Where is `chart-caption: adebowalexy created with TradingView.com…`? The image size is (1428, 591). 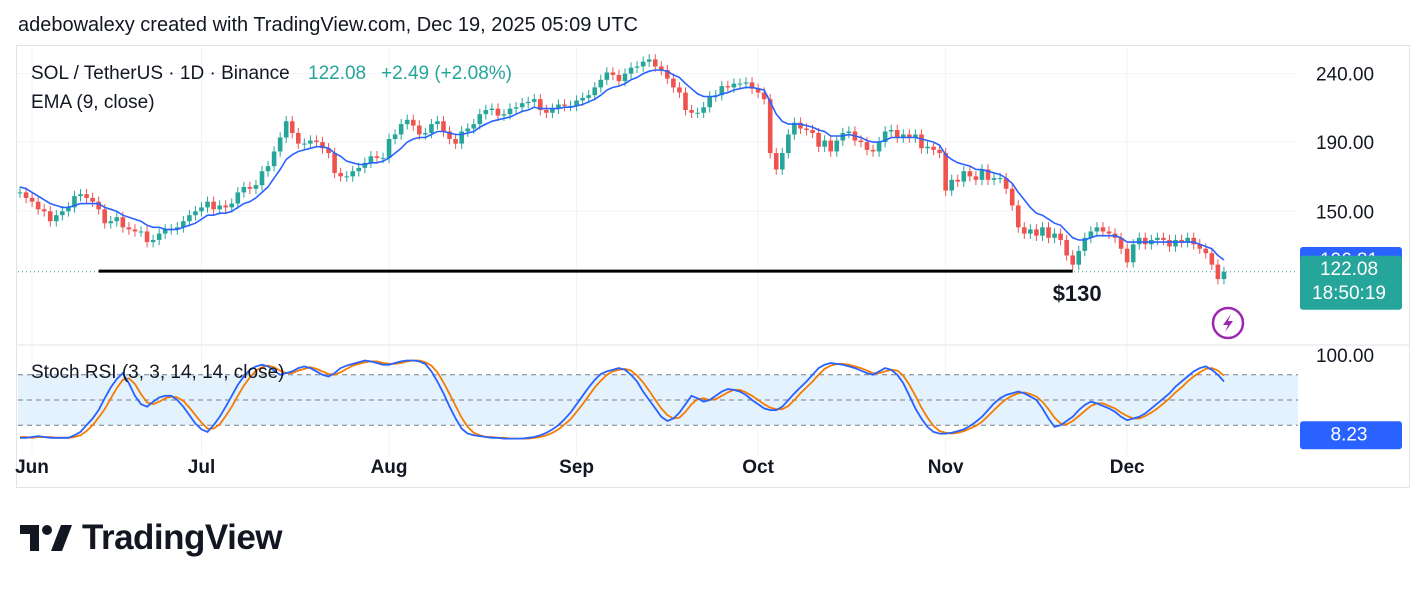
chart-caption: adebowalexy created with TradingView.com… is located at coordinates (328, 25).